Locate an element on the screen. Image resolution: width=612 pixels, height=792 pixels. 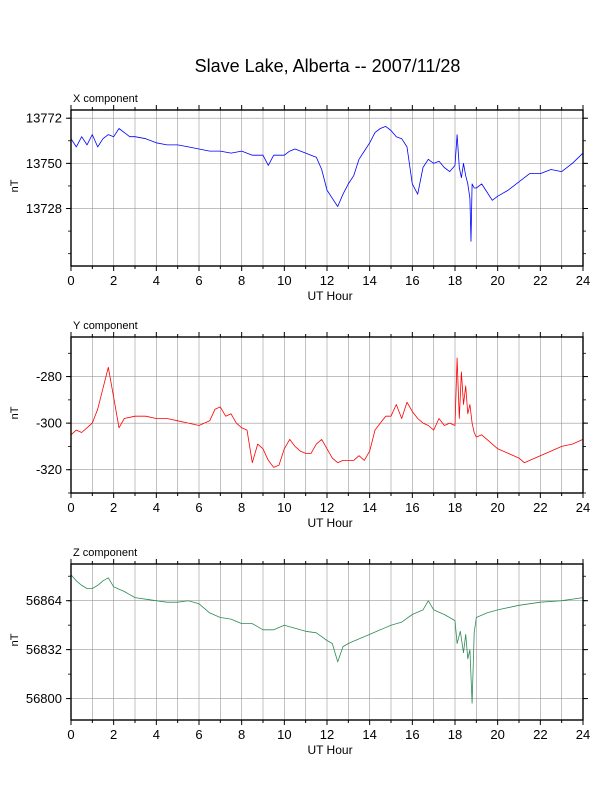
panel-title: Z component is located at coordinates (105, 553).